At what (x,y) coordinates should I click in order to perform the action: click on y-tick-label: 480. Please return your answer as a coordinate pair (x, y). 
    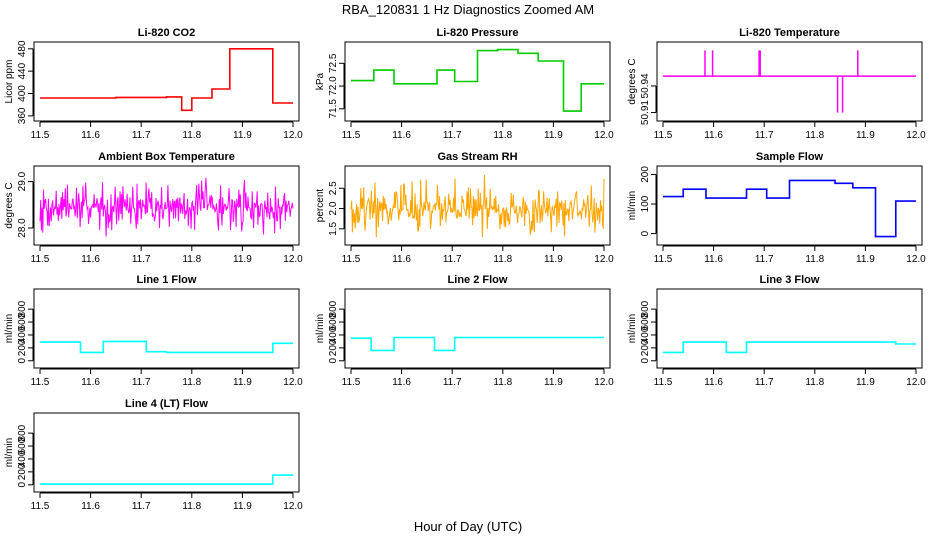
    Looking at the image, I should click on (22, 48).